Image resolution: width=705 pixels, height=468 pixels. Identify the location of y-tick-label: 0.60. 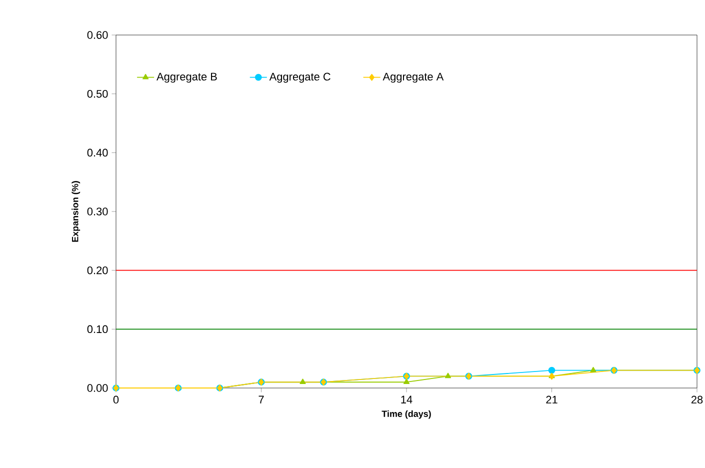
(97, 35).